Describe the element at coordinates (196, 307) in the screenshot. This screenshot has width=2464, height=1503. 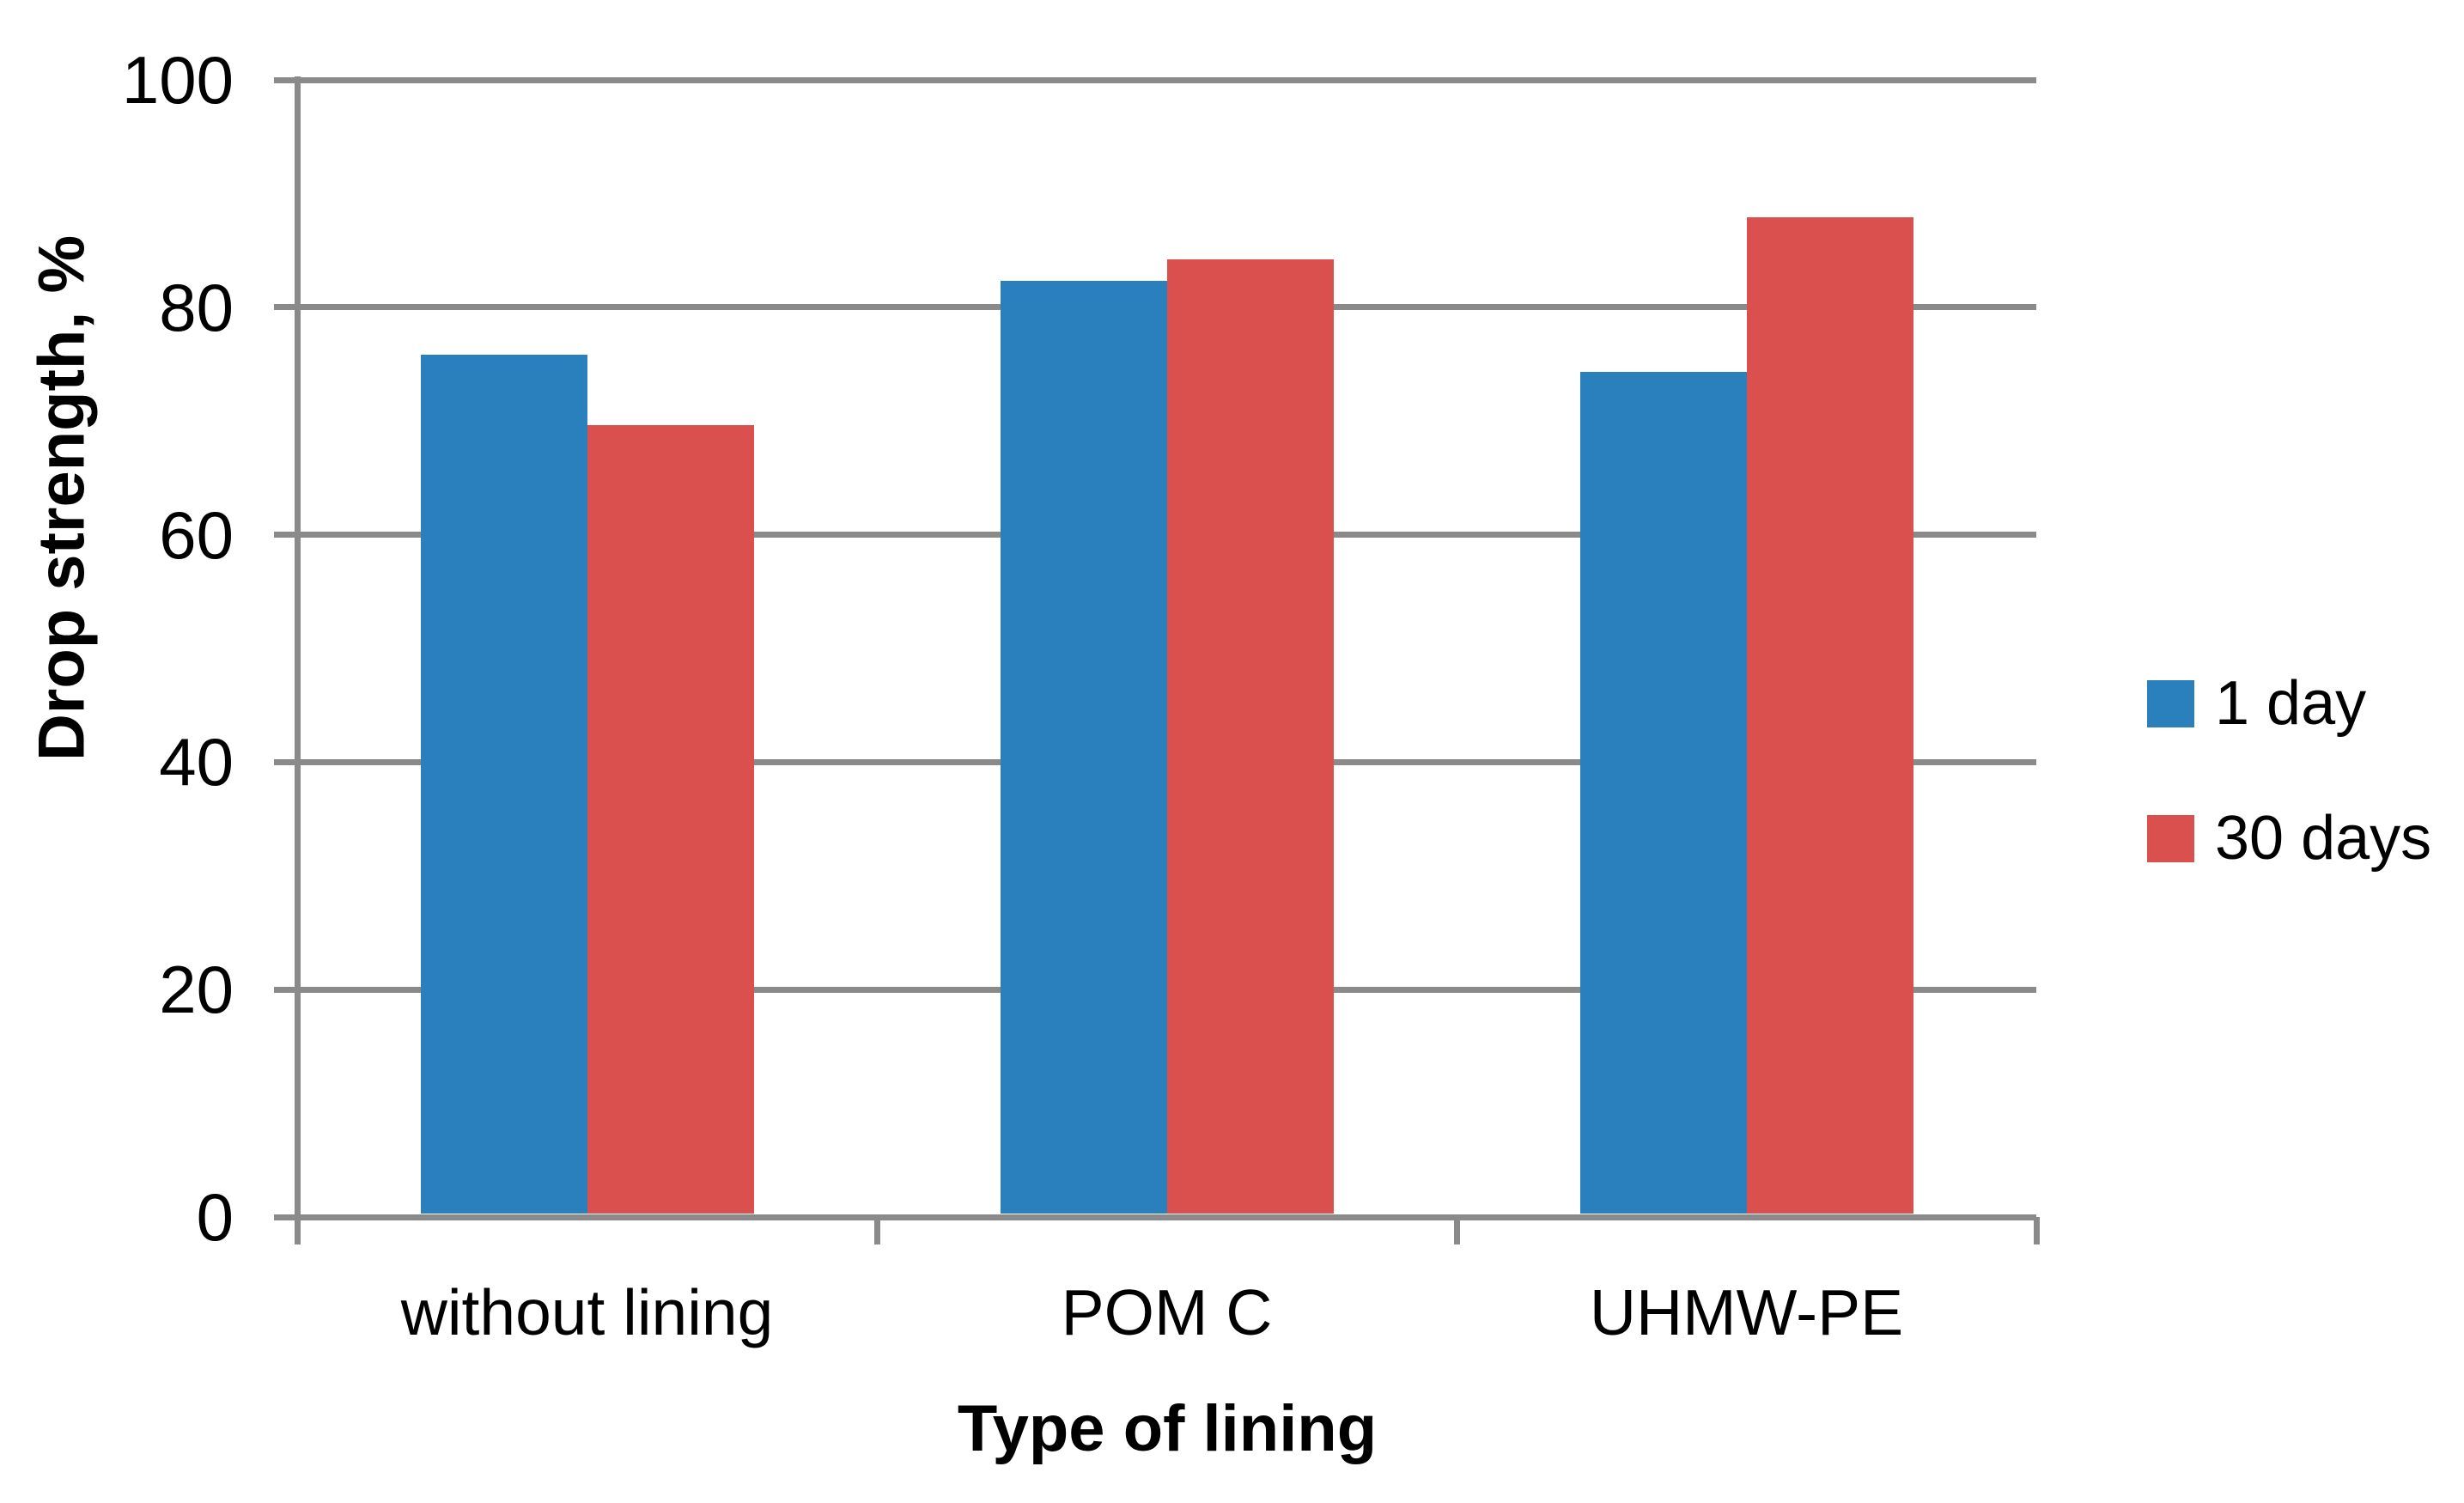
I see `y-tick-label: 80` at that location.